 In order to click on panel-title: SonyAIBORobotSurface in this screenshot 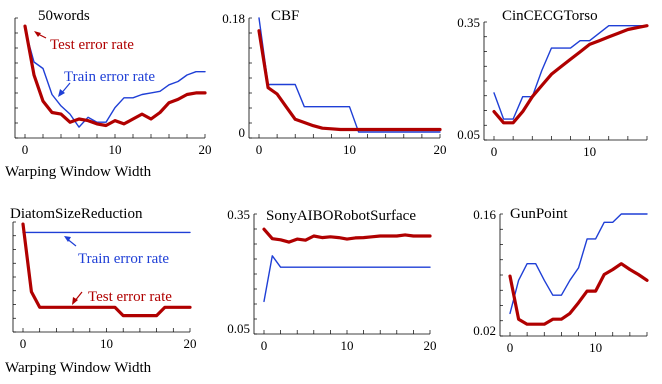, I will do `click(341, 216)`.